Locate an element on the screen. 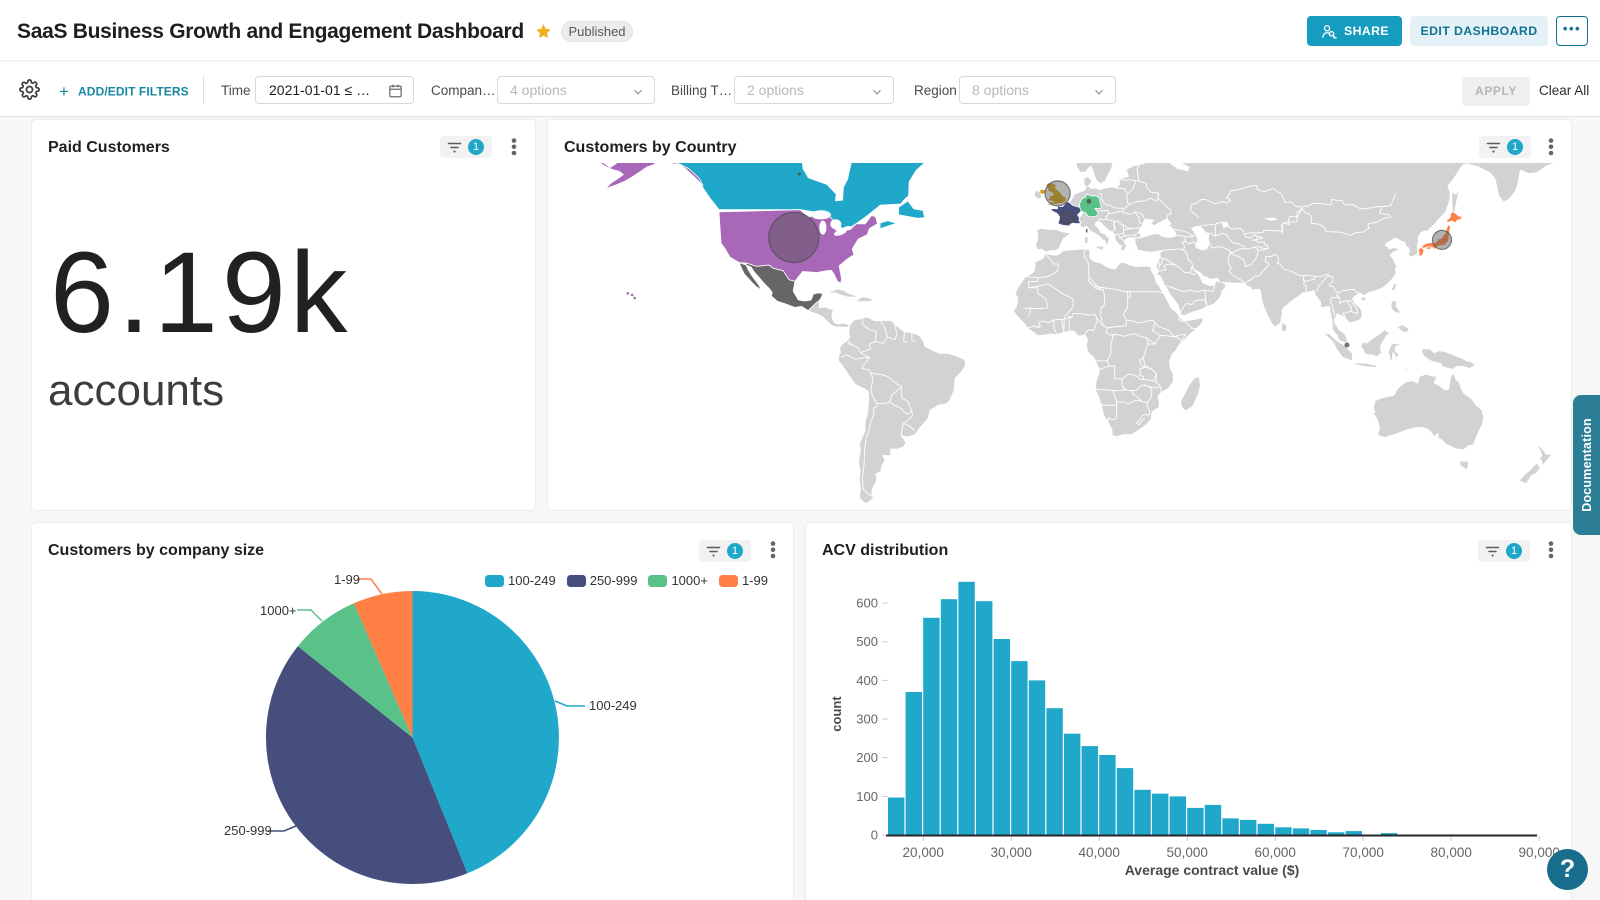 The height and width of the screenshot is (900, 1600). svg-text: 70,000 is located at coordinates (1363, 852).